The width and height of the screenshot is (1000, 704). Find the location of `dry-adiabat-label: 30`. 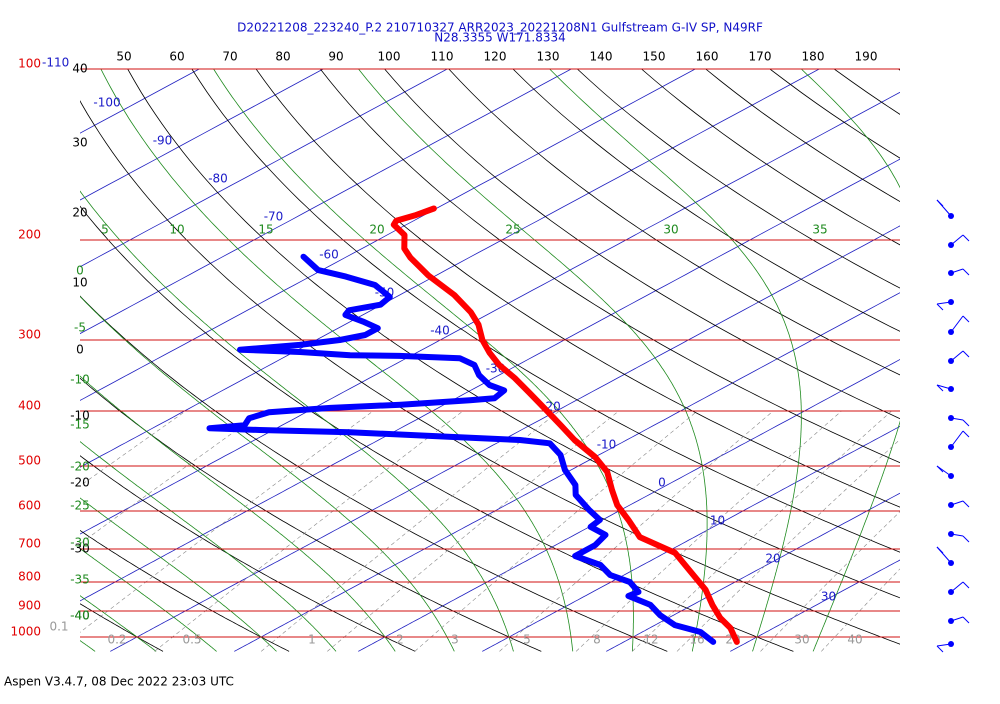

dry-adiabat-label: 30 is located at coordinates (79, 143).